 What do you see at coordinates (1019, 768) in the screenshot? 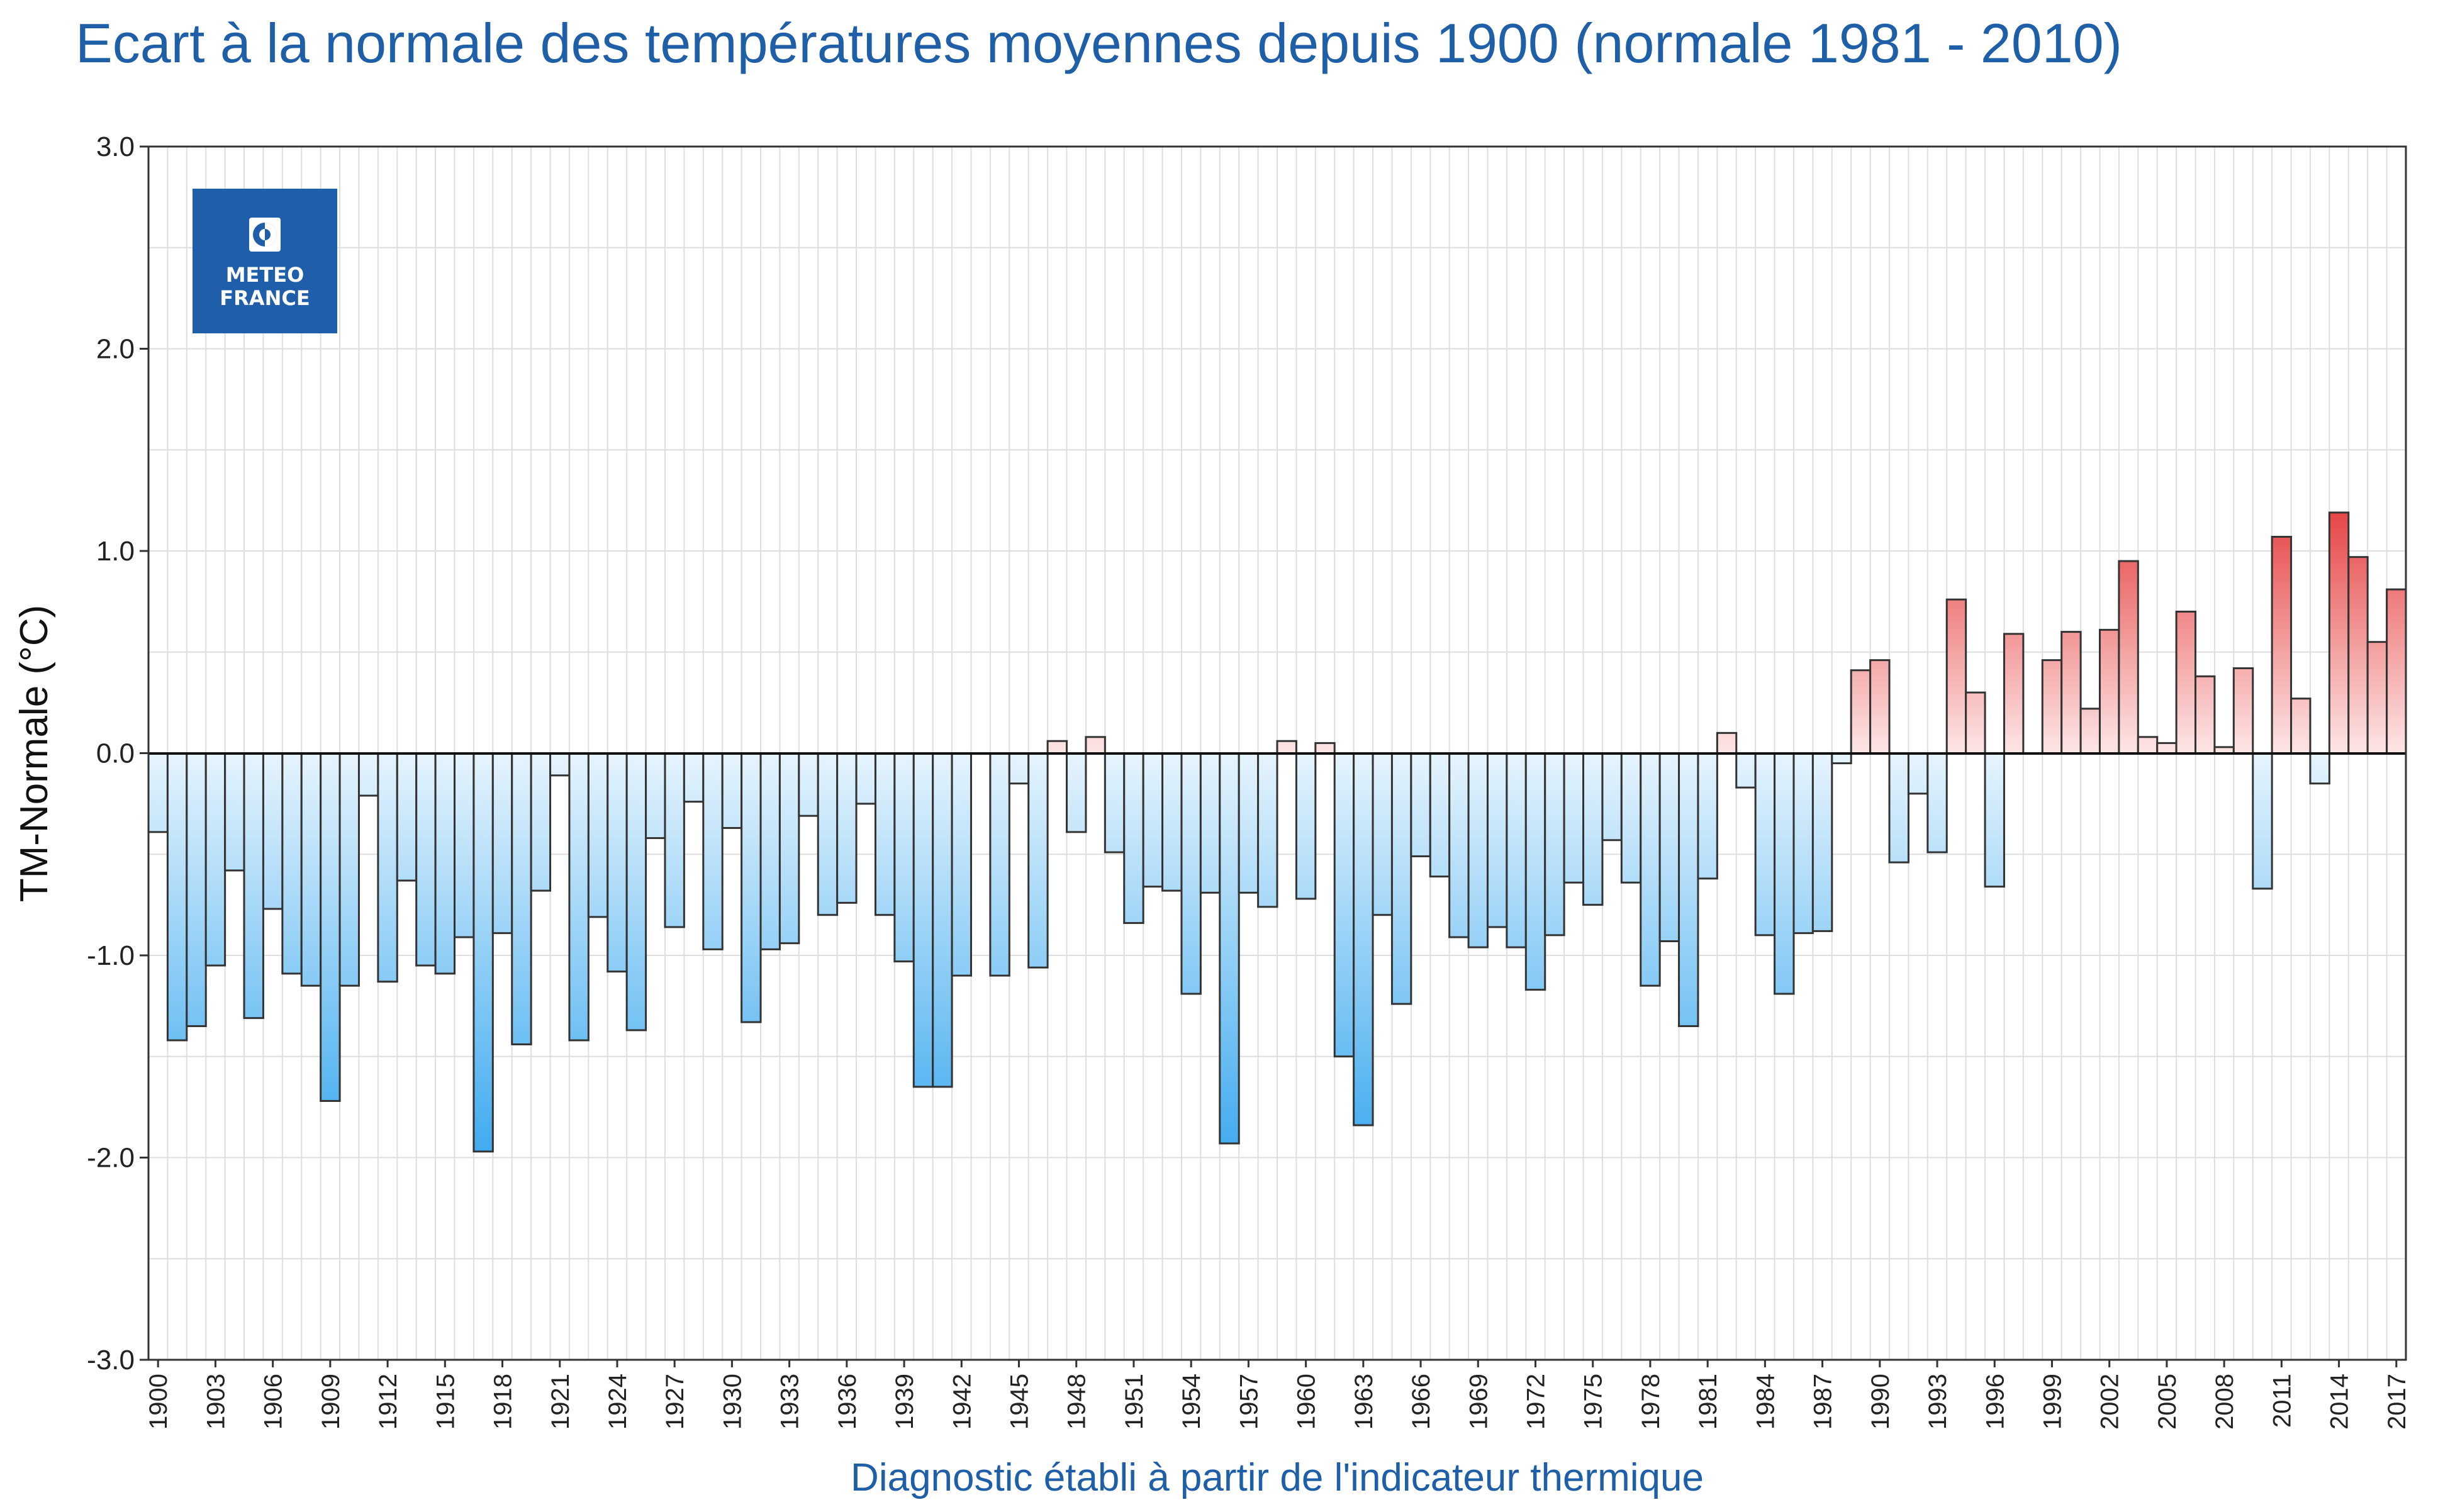
I see `bar-1945` at bounding box center [1019, 768].